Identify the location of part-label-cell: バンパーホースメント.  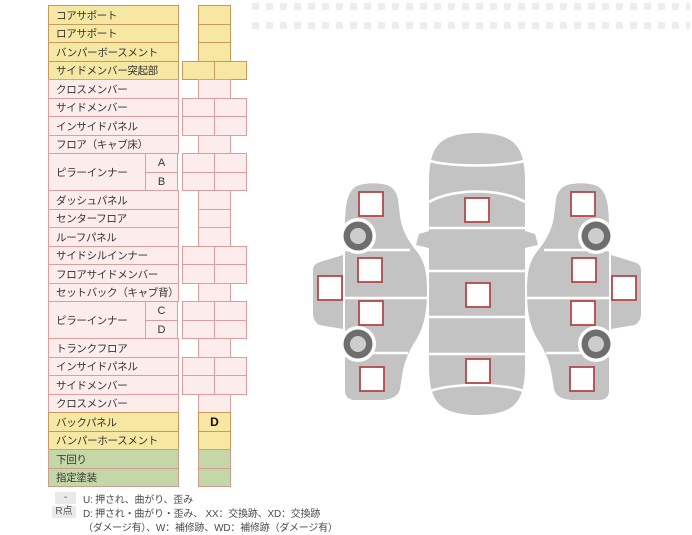
(113, 440).